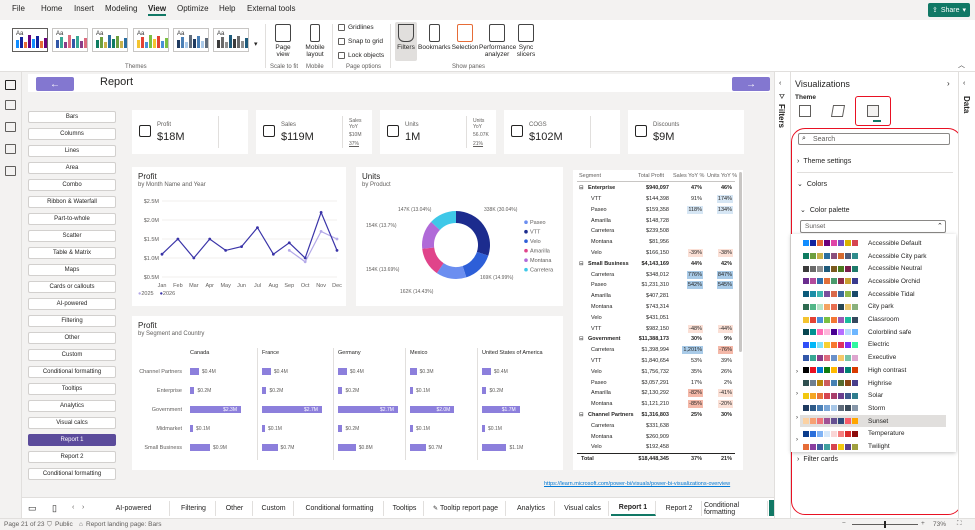 The image size is (975, 530). Describe the element at coordinates (72, 457) in the screenshot. I see `nav-button: Report 2` at that location.